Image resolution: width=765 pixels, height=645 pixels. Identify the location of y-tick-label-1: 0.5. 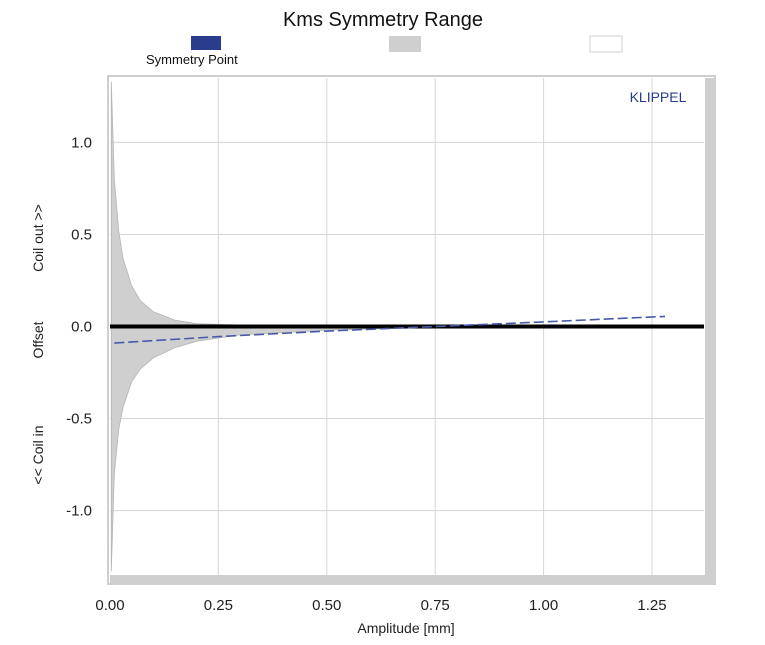
(81, 234).